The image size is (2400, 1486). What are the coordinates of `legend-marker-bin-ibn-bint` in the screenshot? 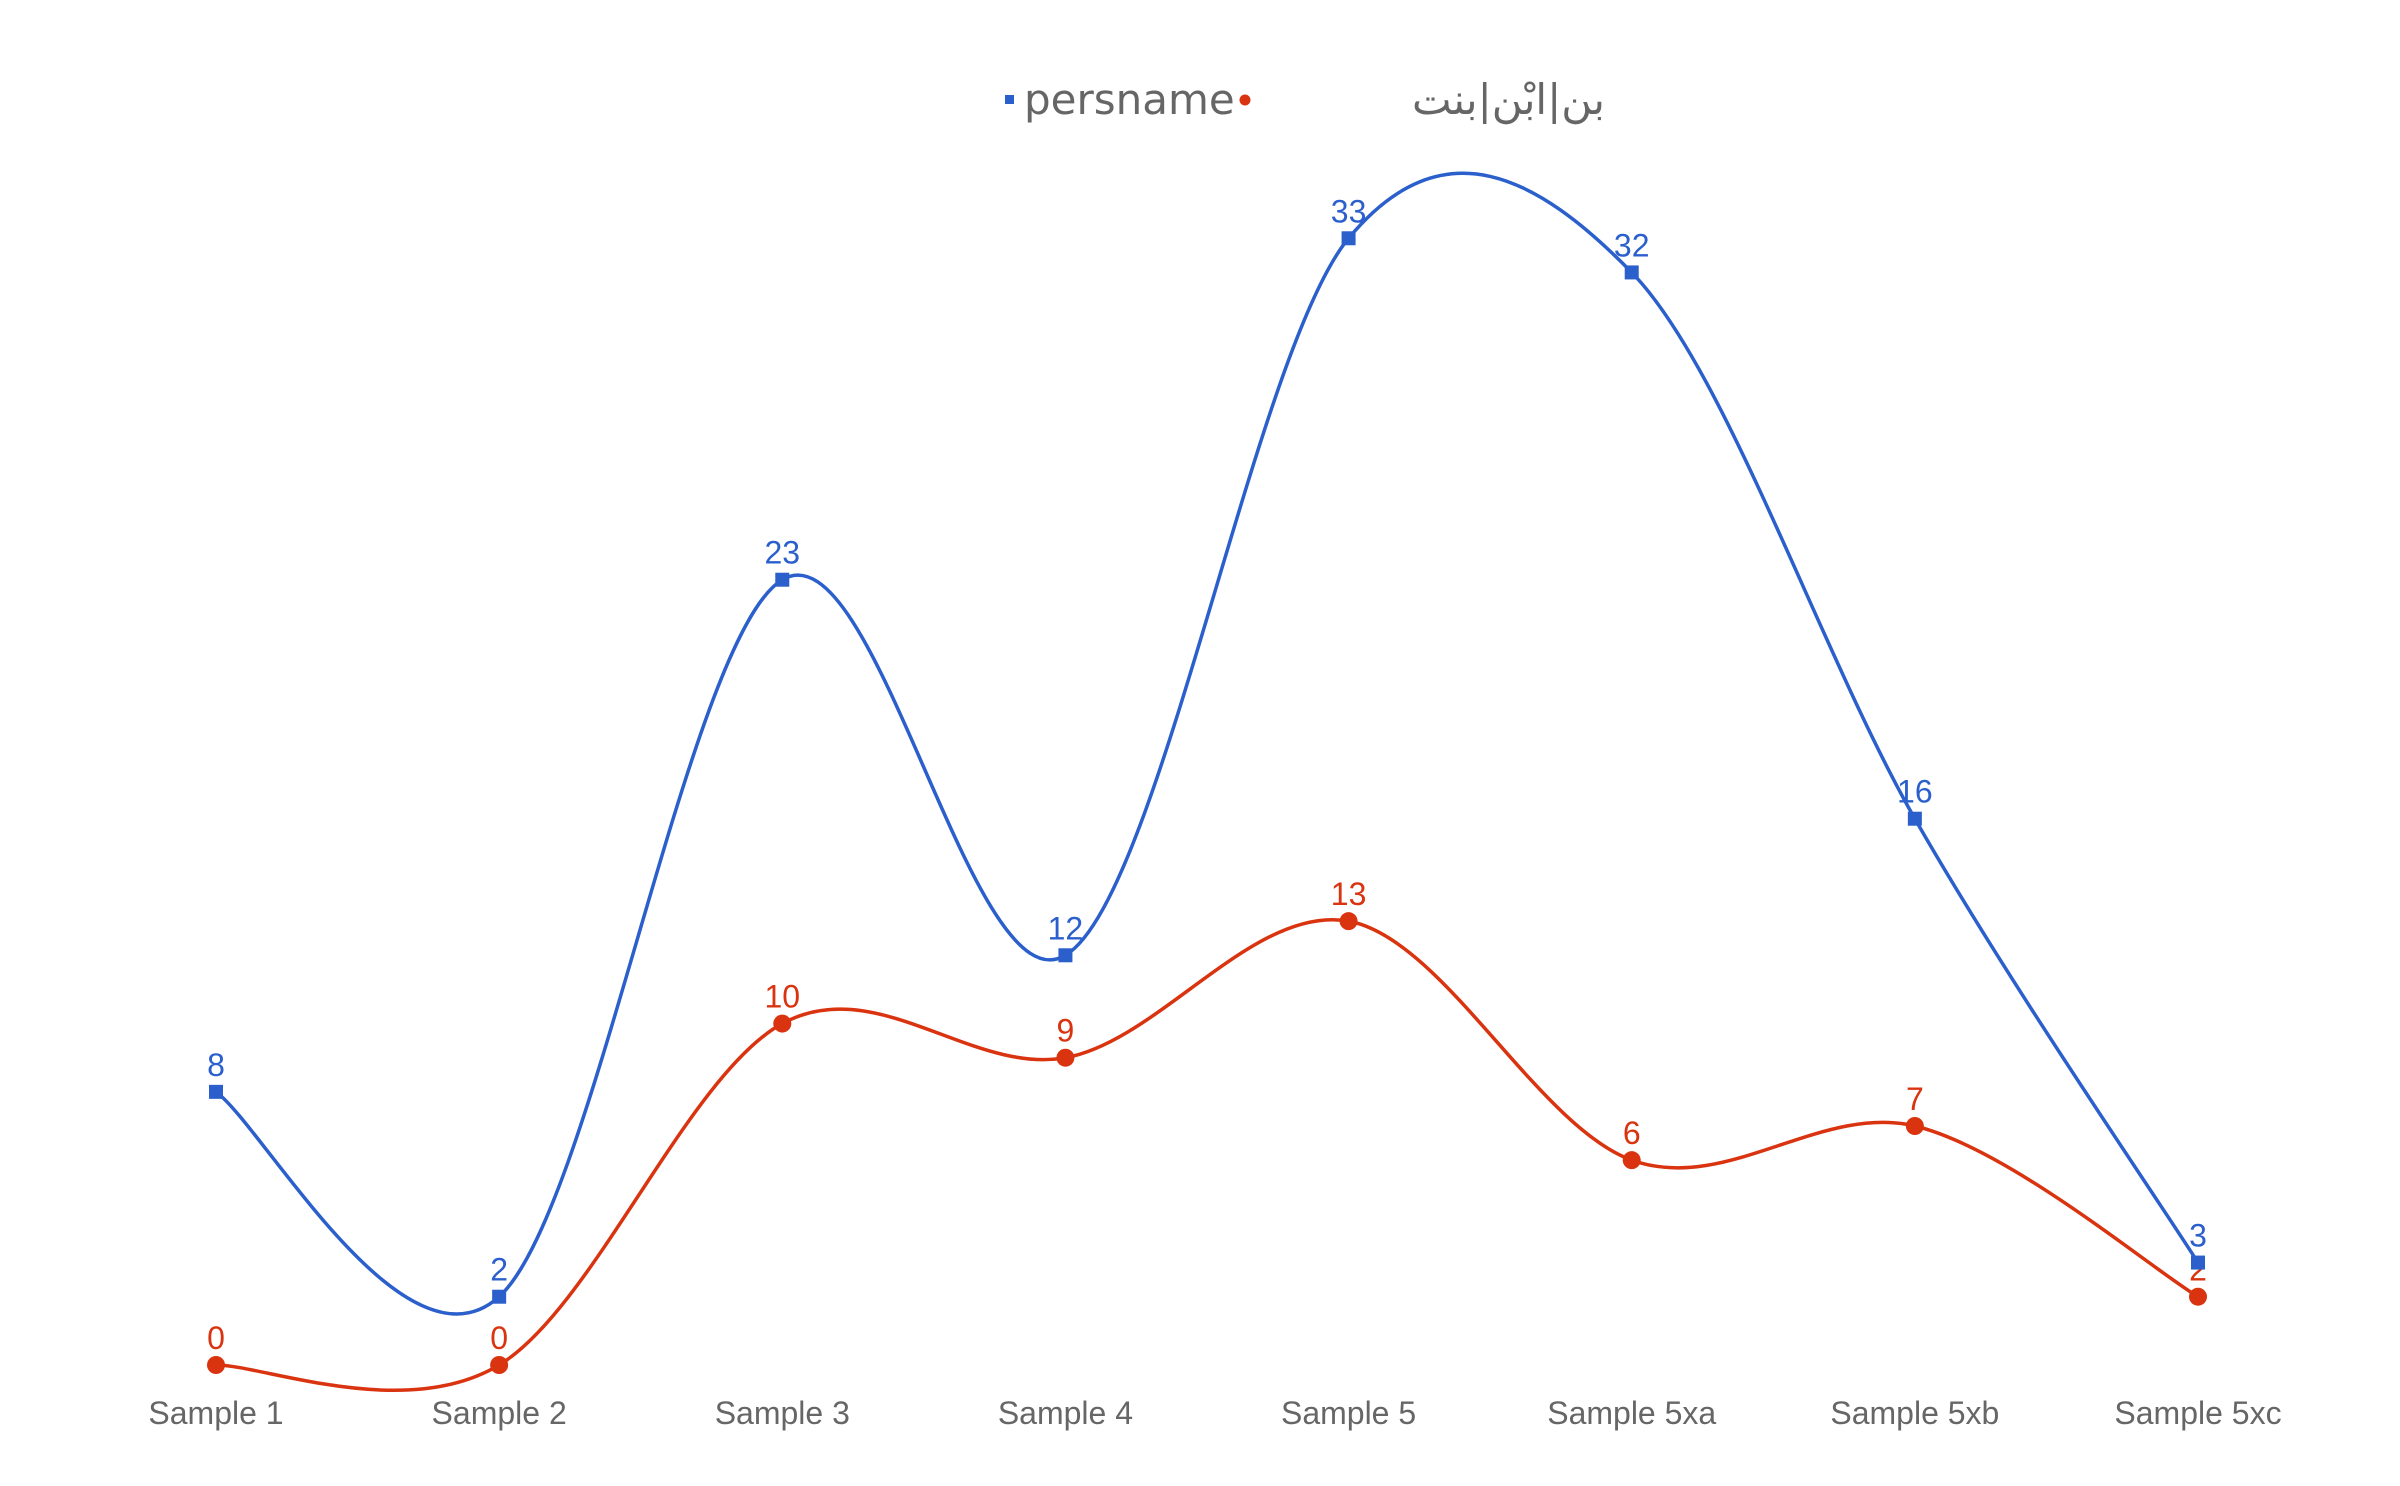 It's located at (1245, 100).